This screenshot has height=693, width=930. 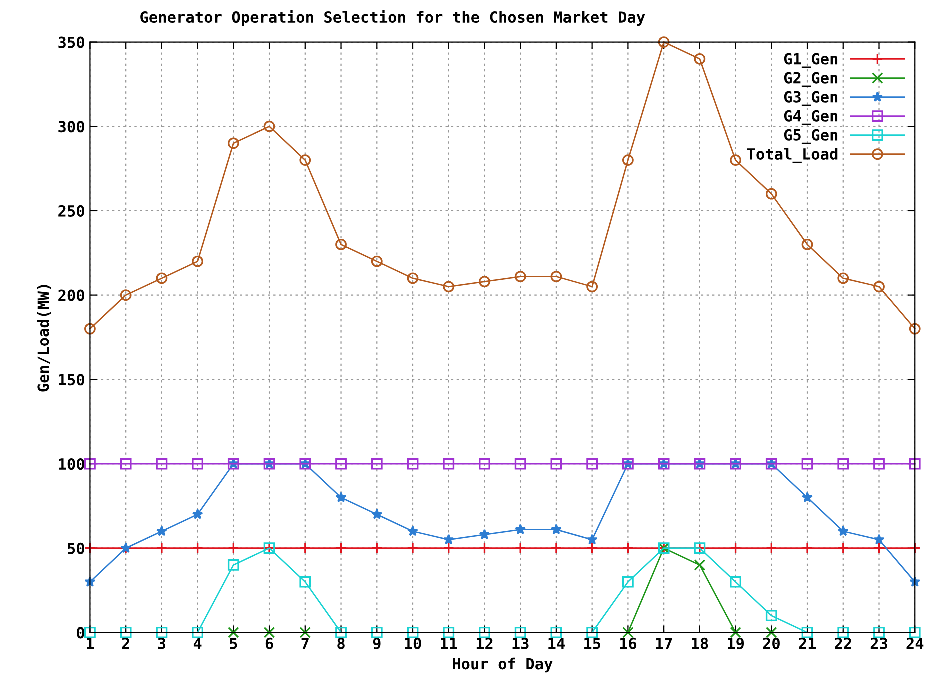 I want to click on x-tick-label: 4, so click(x=198, y=644).